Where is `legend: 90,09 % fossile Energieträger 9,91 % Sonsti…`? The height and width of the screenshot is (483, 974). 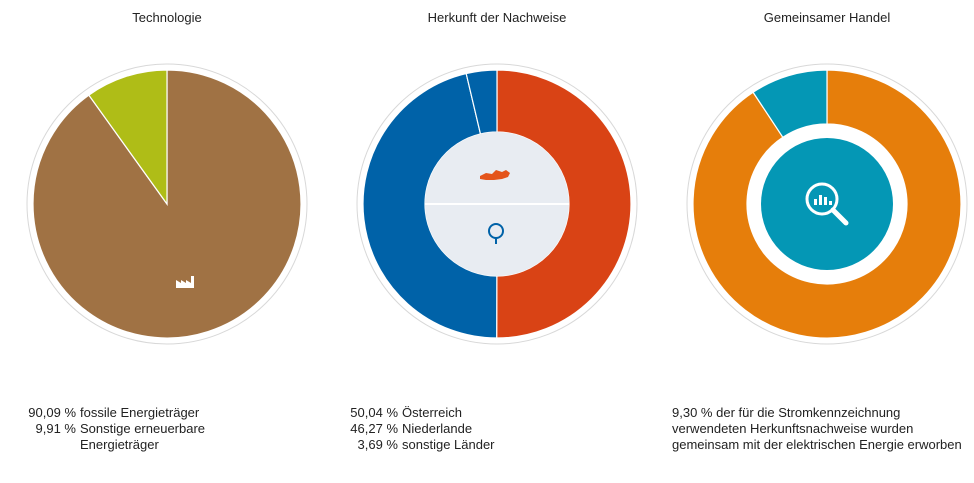
legend: 90,09 % fossile Energieträger 9,91 % Sonsti… is located at coordinates (148, 429).